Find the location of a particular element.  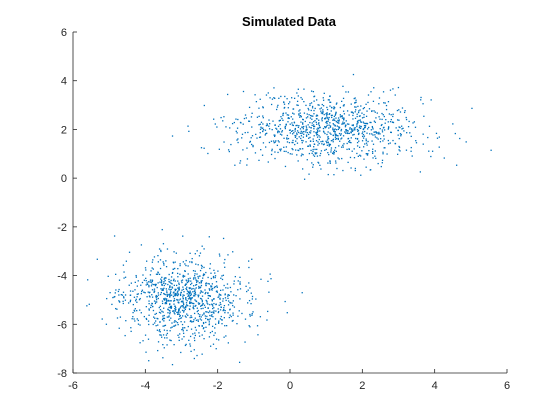

y-tick-label: -8 is located at coordinates (62, 374).